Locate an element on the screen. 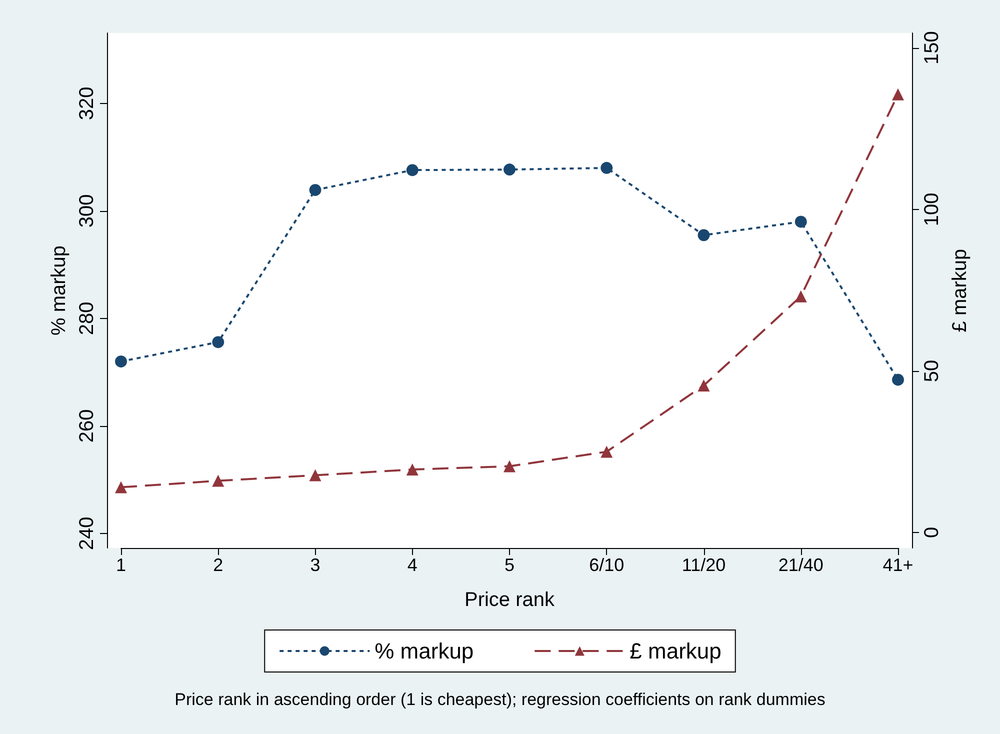 The image size is (1000, 734). x-tick-label: 5 is located at coordinates (509, 565).